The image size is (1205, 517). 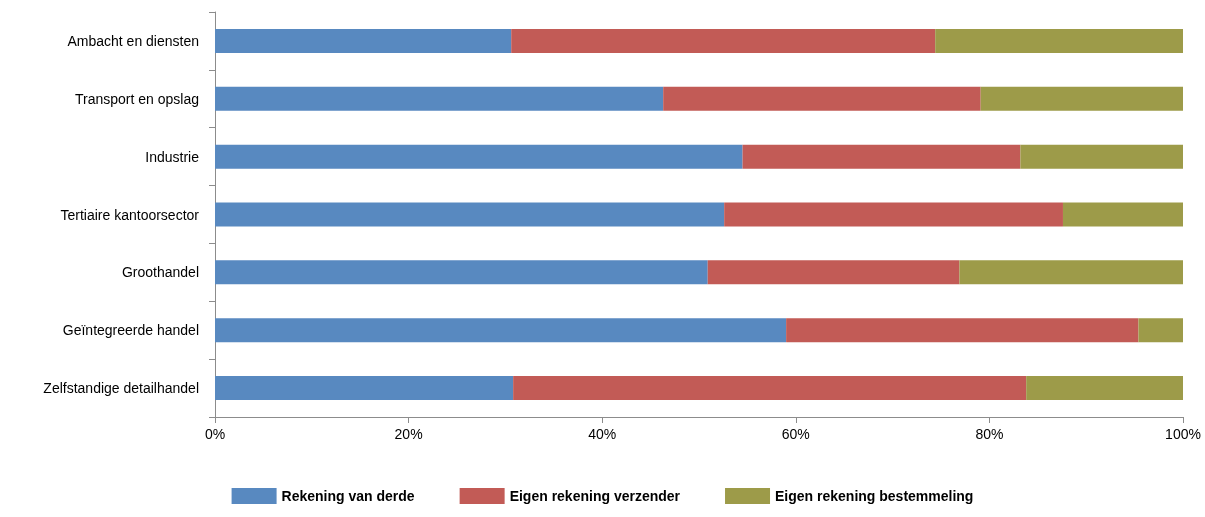 I want to click on y-tick-label: Zelfstandige detailhandel, so click(x=121, y=388).